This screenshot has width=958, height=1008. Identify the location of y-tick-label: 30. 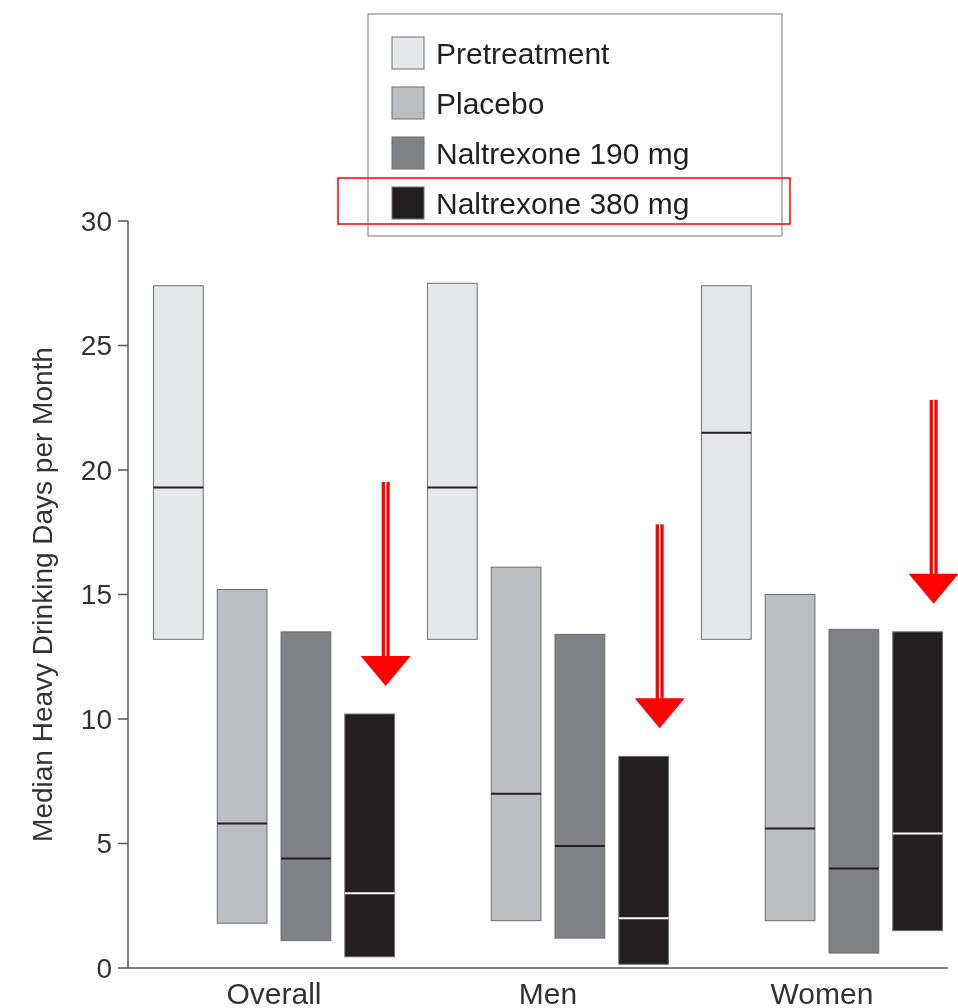
(96, 221).